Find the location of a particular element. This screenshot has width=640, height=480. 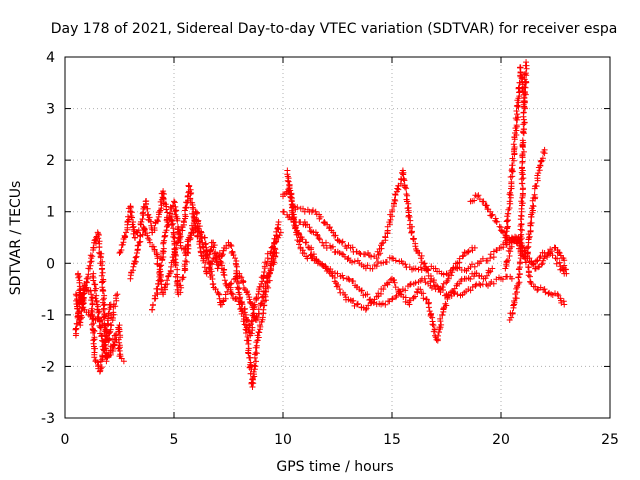

series-track-g is located at coordinates (215, 268).